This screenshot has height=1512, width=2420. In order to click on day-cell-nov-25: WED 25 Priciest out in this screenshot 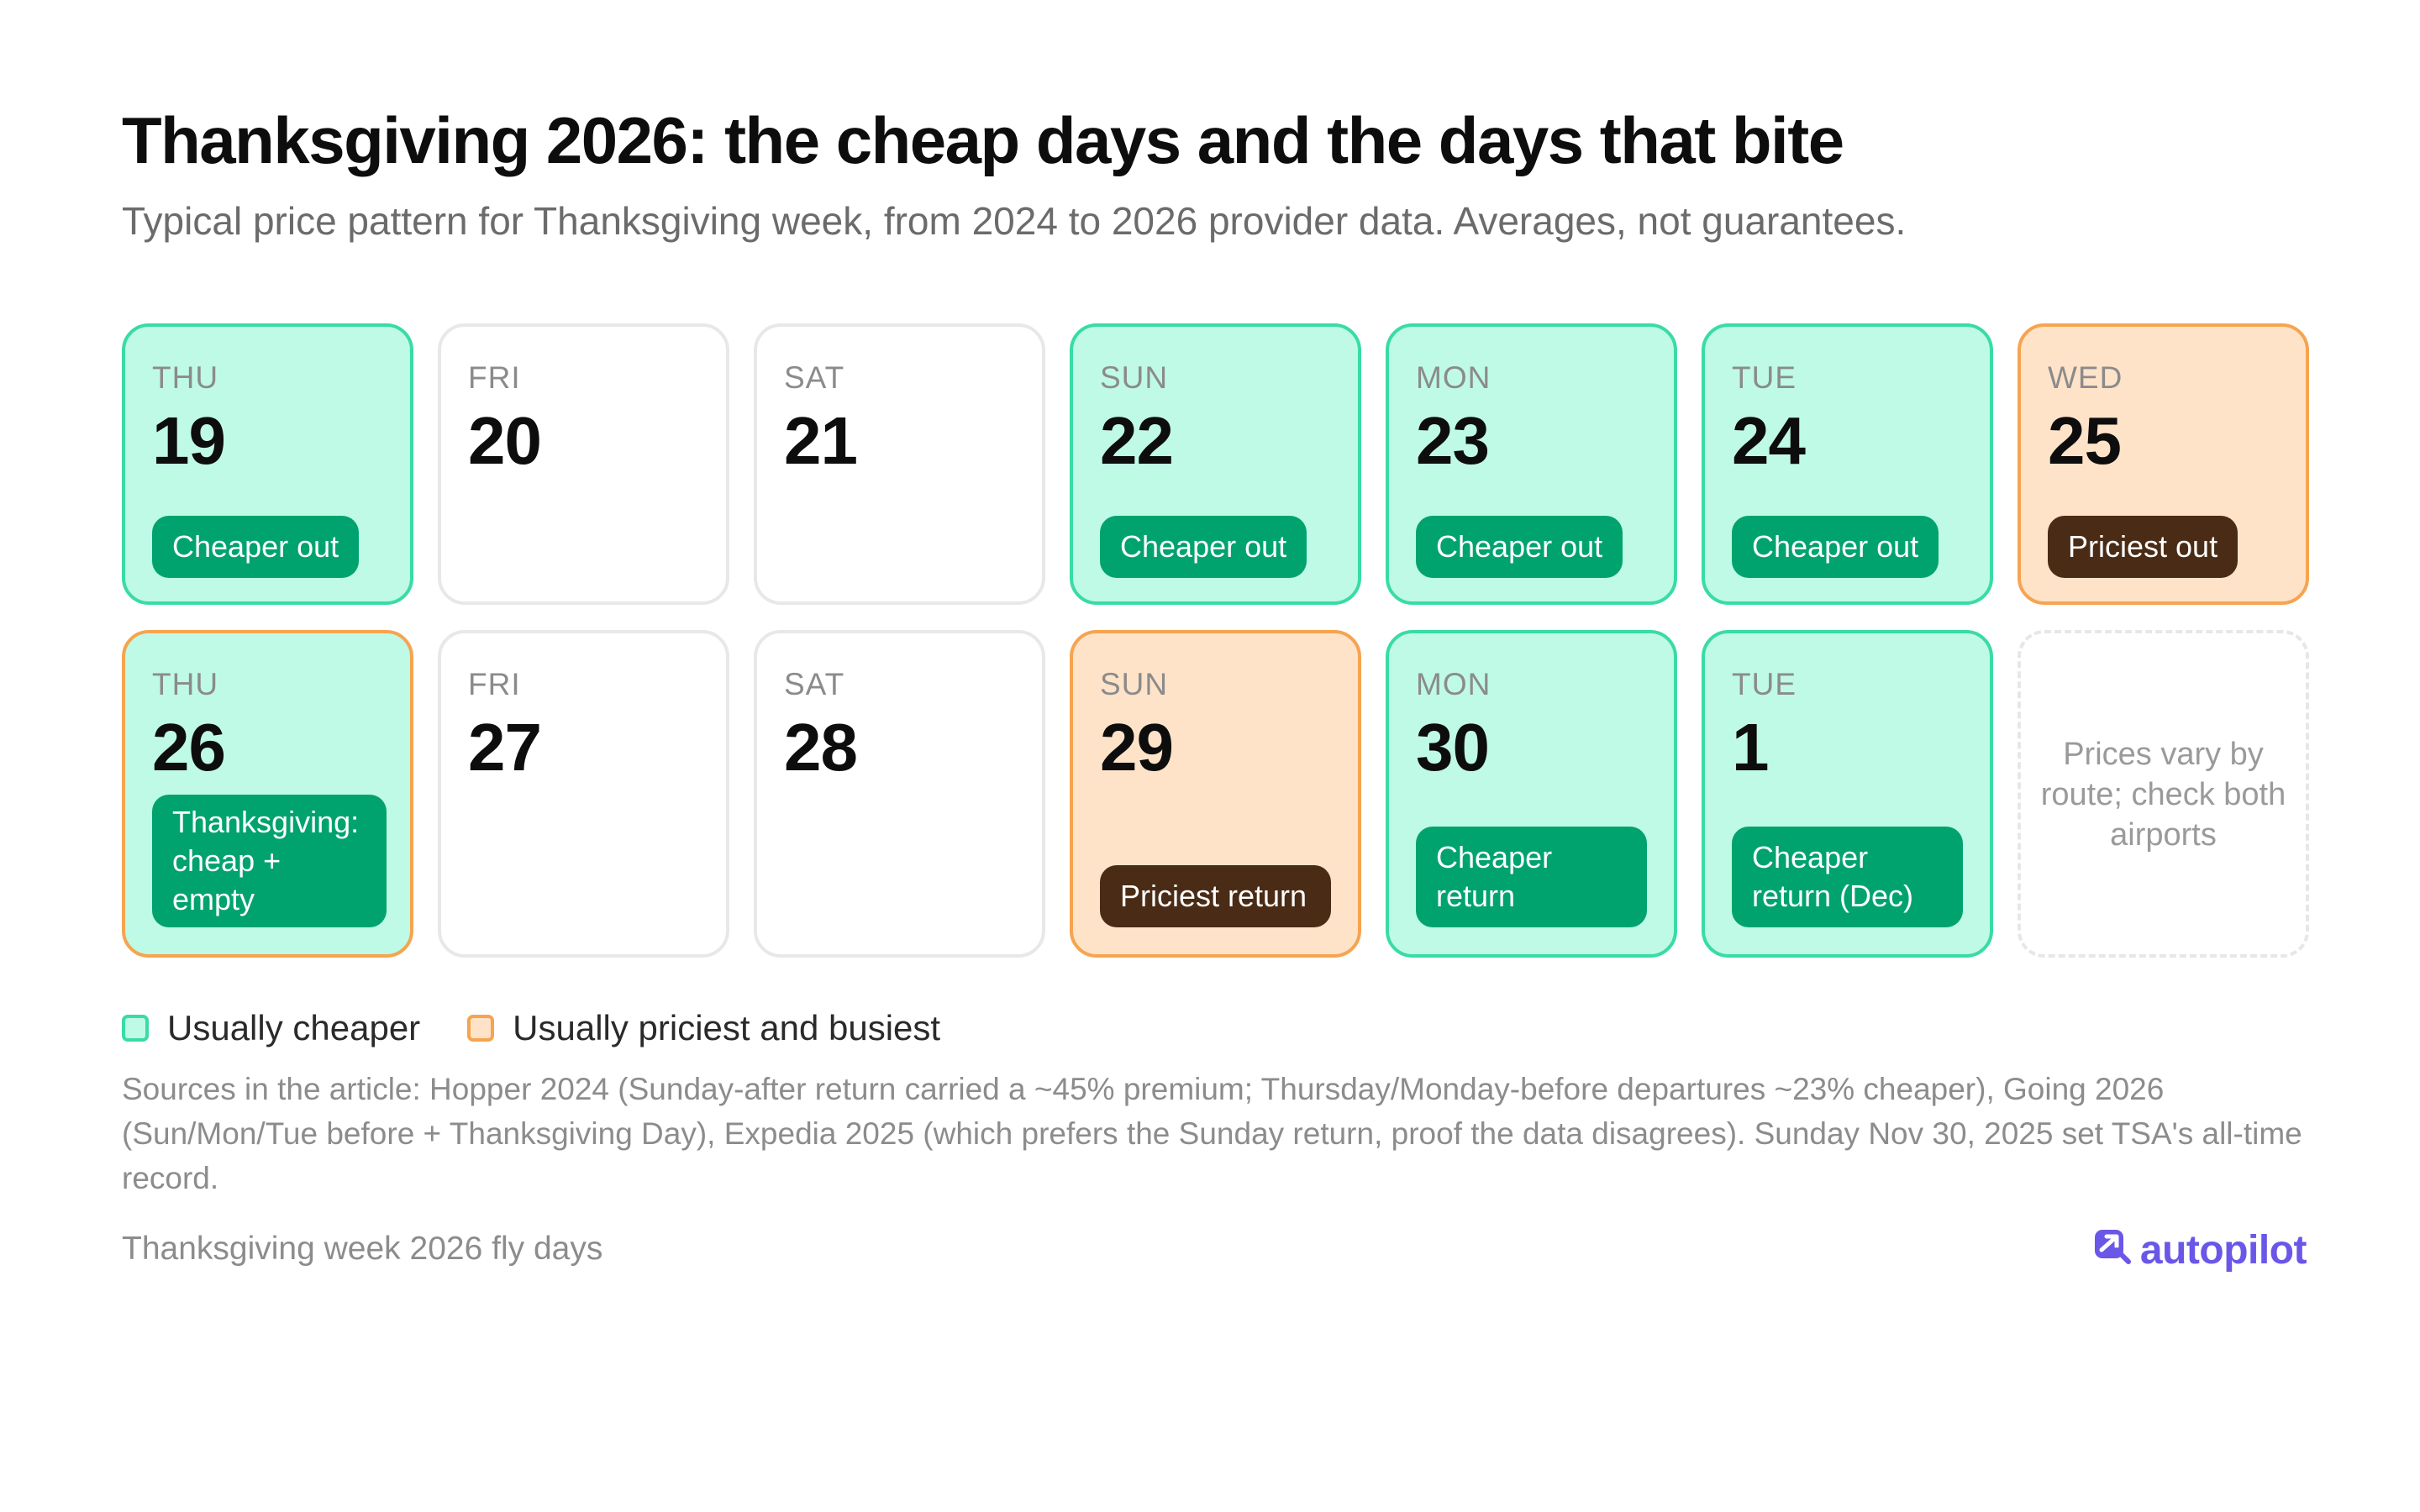, I will do `click(2163, 464)`.